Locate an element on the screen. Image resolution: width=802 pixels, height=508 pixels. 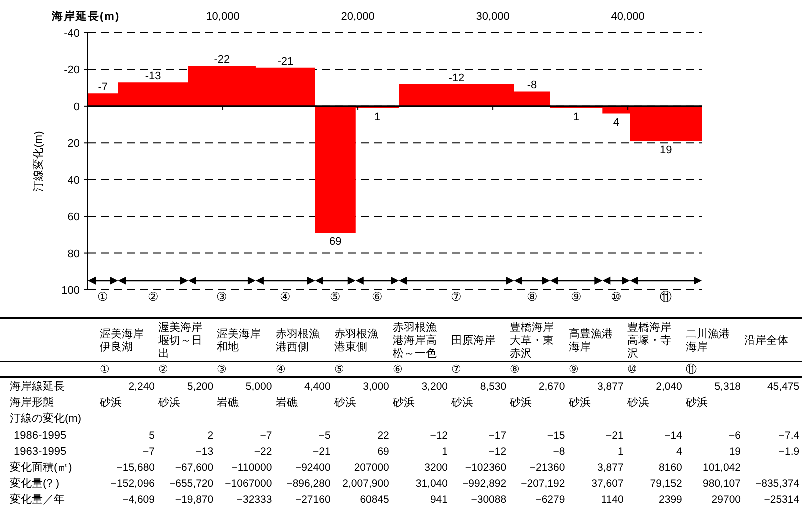
text: ⑨ is located at coordinates (576, 297).